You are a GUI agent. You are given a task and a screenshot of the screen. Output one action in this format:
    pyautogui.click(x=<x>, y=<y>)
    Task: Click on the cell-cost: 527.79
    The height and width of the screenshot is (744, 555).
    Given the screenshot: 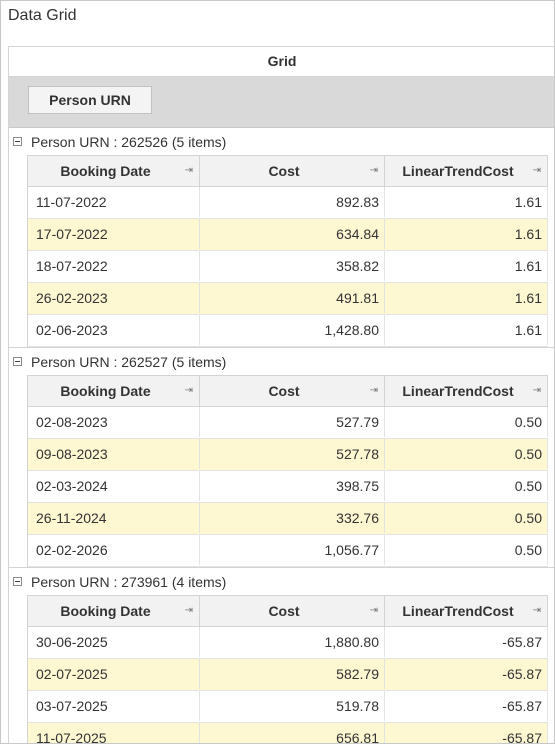 What is the action you would take?
    pyautogui.click(x=292, y=422)
    